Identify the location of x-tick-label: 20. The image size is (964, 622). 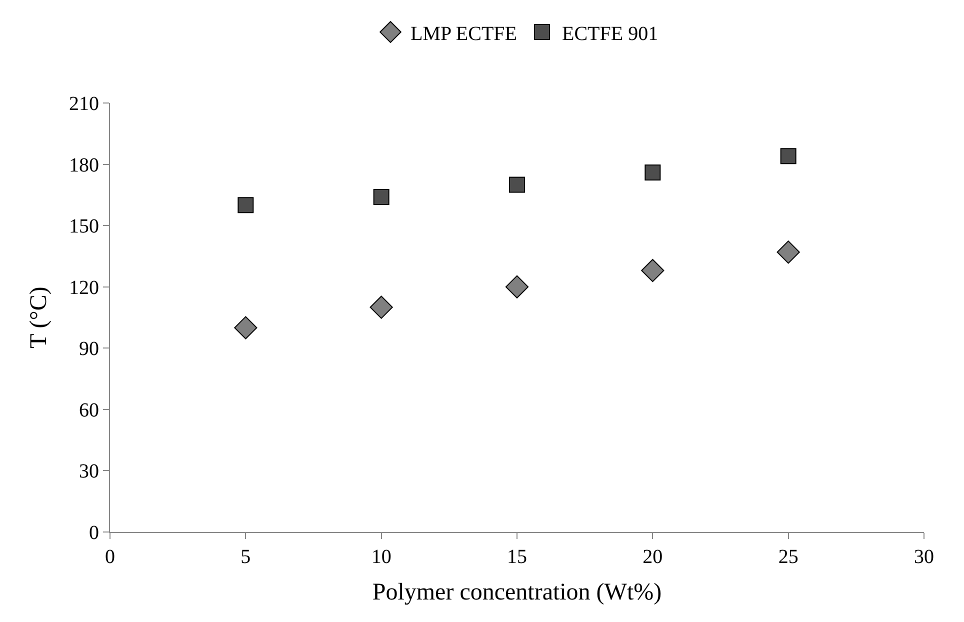
(652, 557).